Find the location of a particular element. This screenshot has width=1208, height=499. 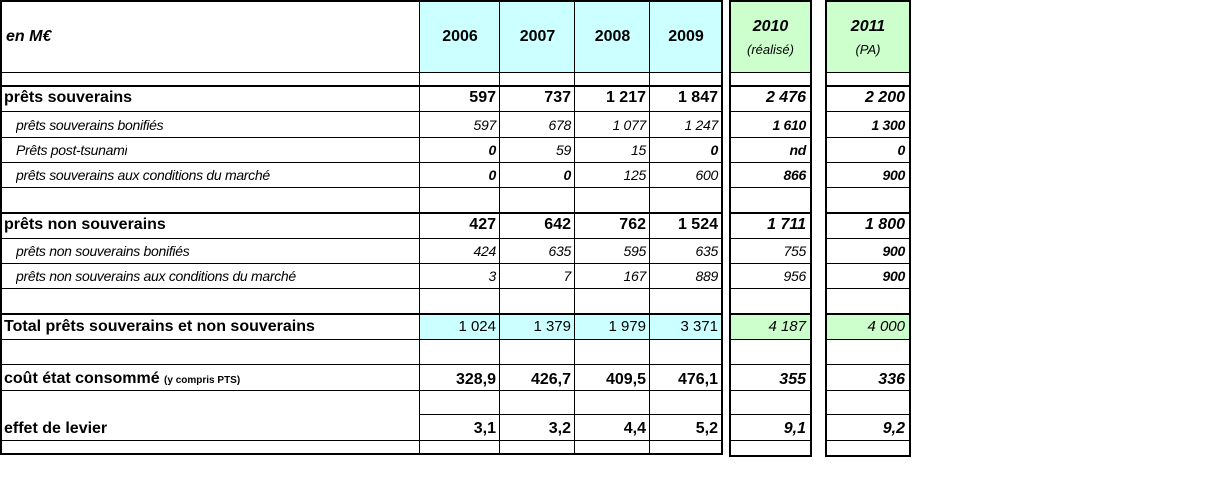

cell-value: 3 is located at coordinates (492, 276).